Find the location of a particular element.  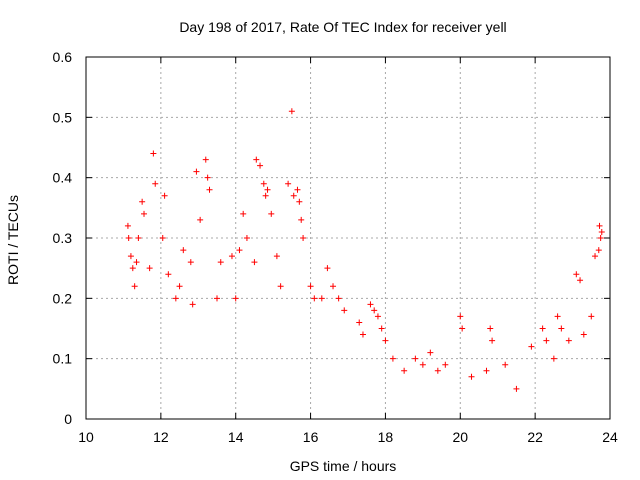

x-tick-label: 10 is located at coordinates (86, 437).